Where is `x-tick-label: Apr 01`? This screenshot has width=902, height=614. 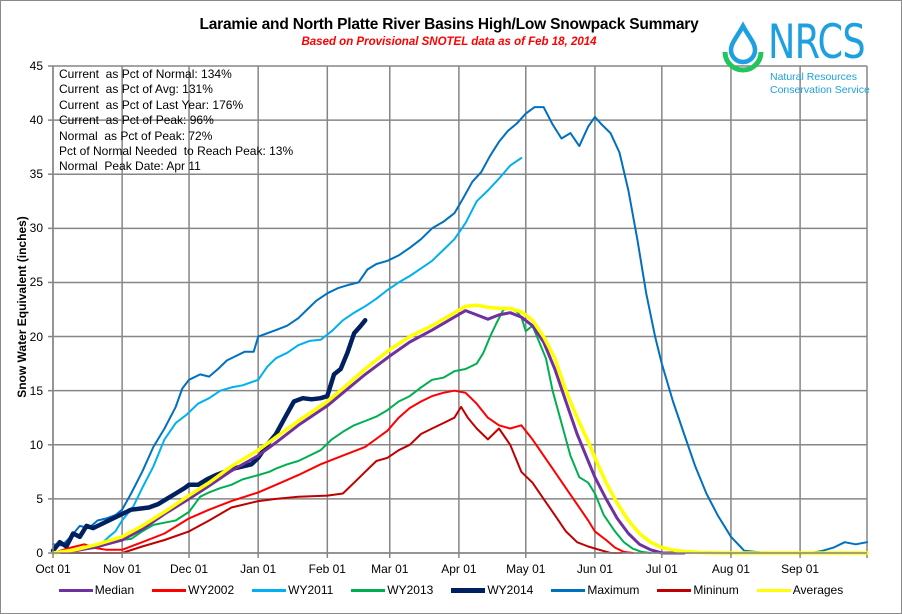
x-tick-label: Apr 01 is located at coordinates (459, 569).